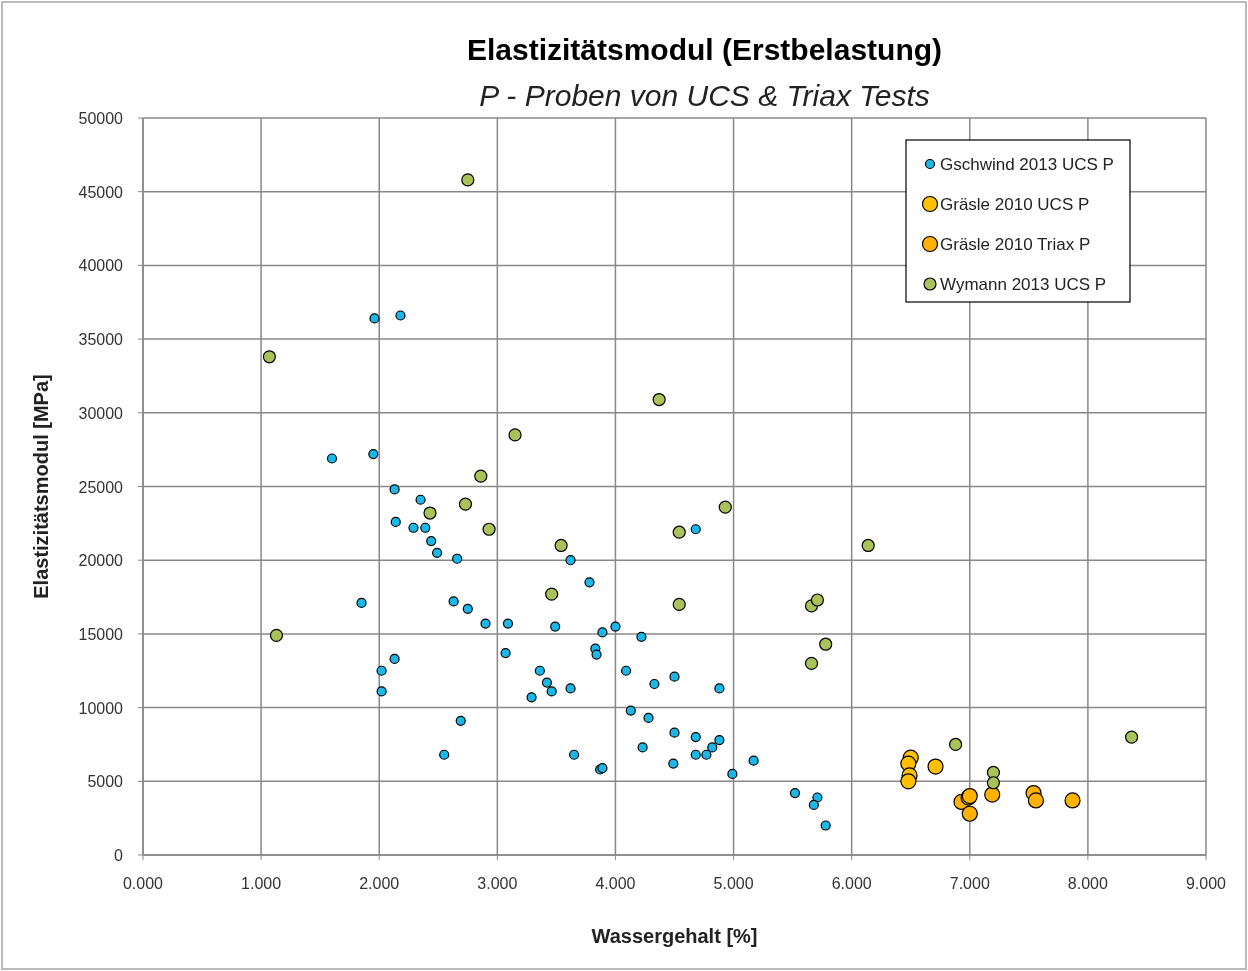  What do you see at coordinates (1023, 284) in the screenshot?
I see `legend-label: Wymann 2013 UCS P` at bounding box center [1023, 284].